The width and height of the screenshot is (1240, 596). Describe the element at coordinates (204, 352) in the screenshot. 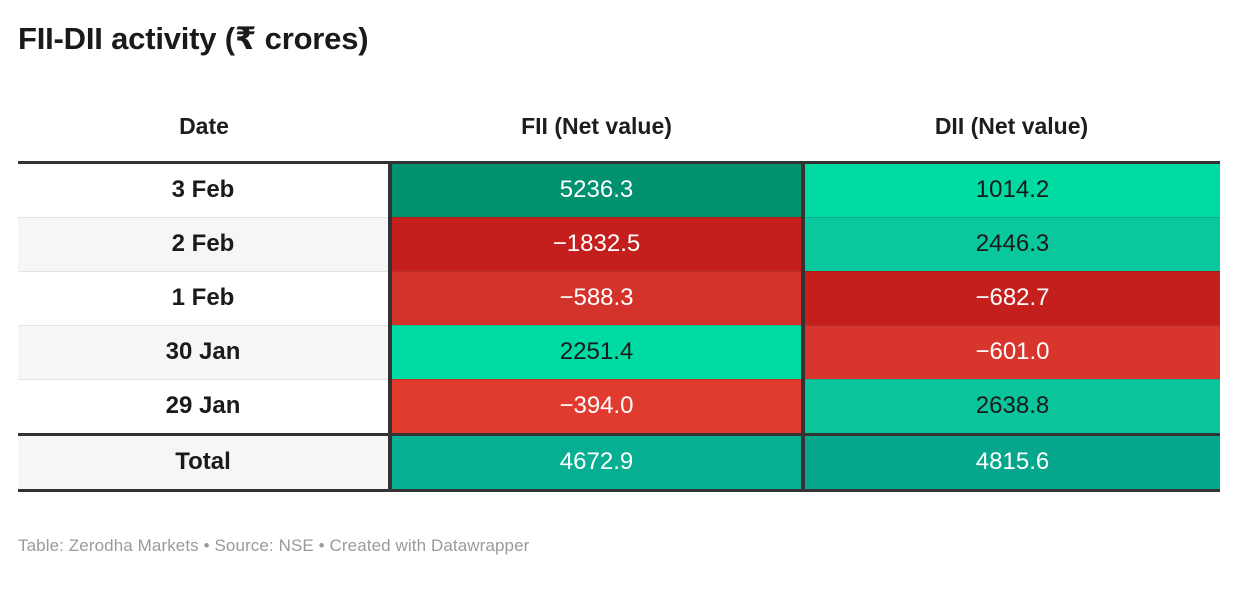

I see `date-cell: 30 Jan` at that location.